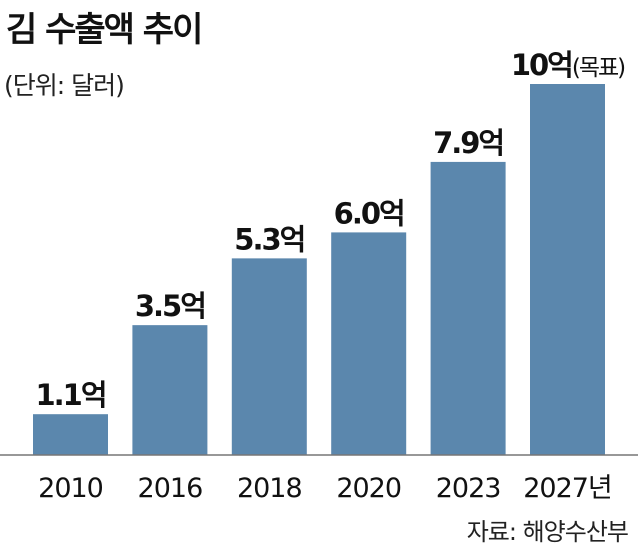 The image size is (638, 551). Describe the element at coordinates (269, 239) in the screenshot. I see `data-label-2018: 5.3억` at that location.